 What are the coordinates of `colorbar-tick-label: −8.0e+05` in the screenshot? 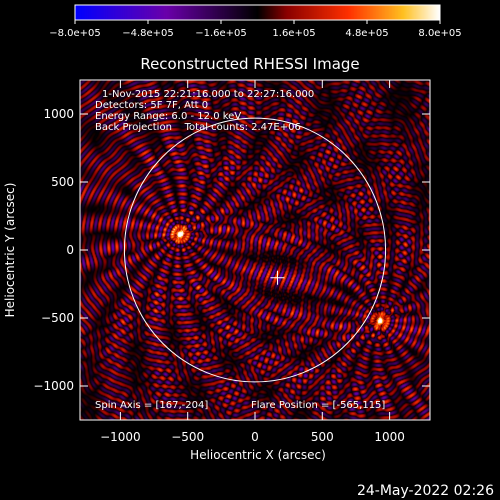 It's located at (75, 33).